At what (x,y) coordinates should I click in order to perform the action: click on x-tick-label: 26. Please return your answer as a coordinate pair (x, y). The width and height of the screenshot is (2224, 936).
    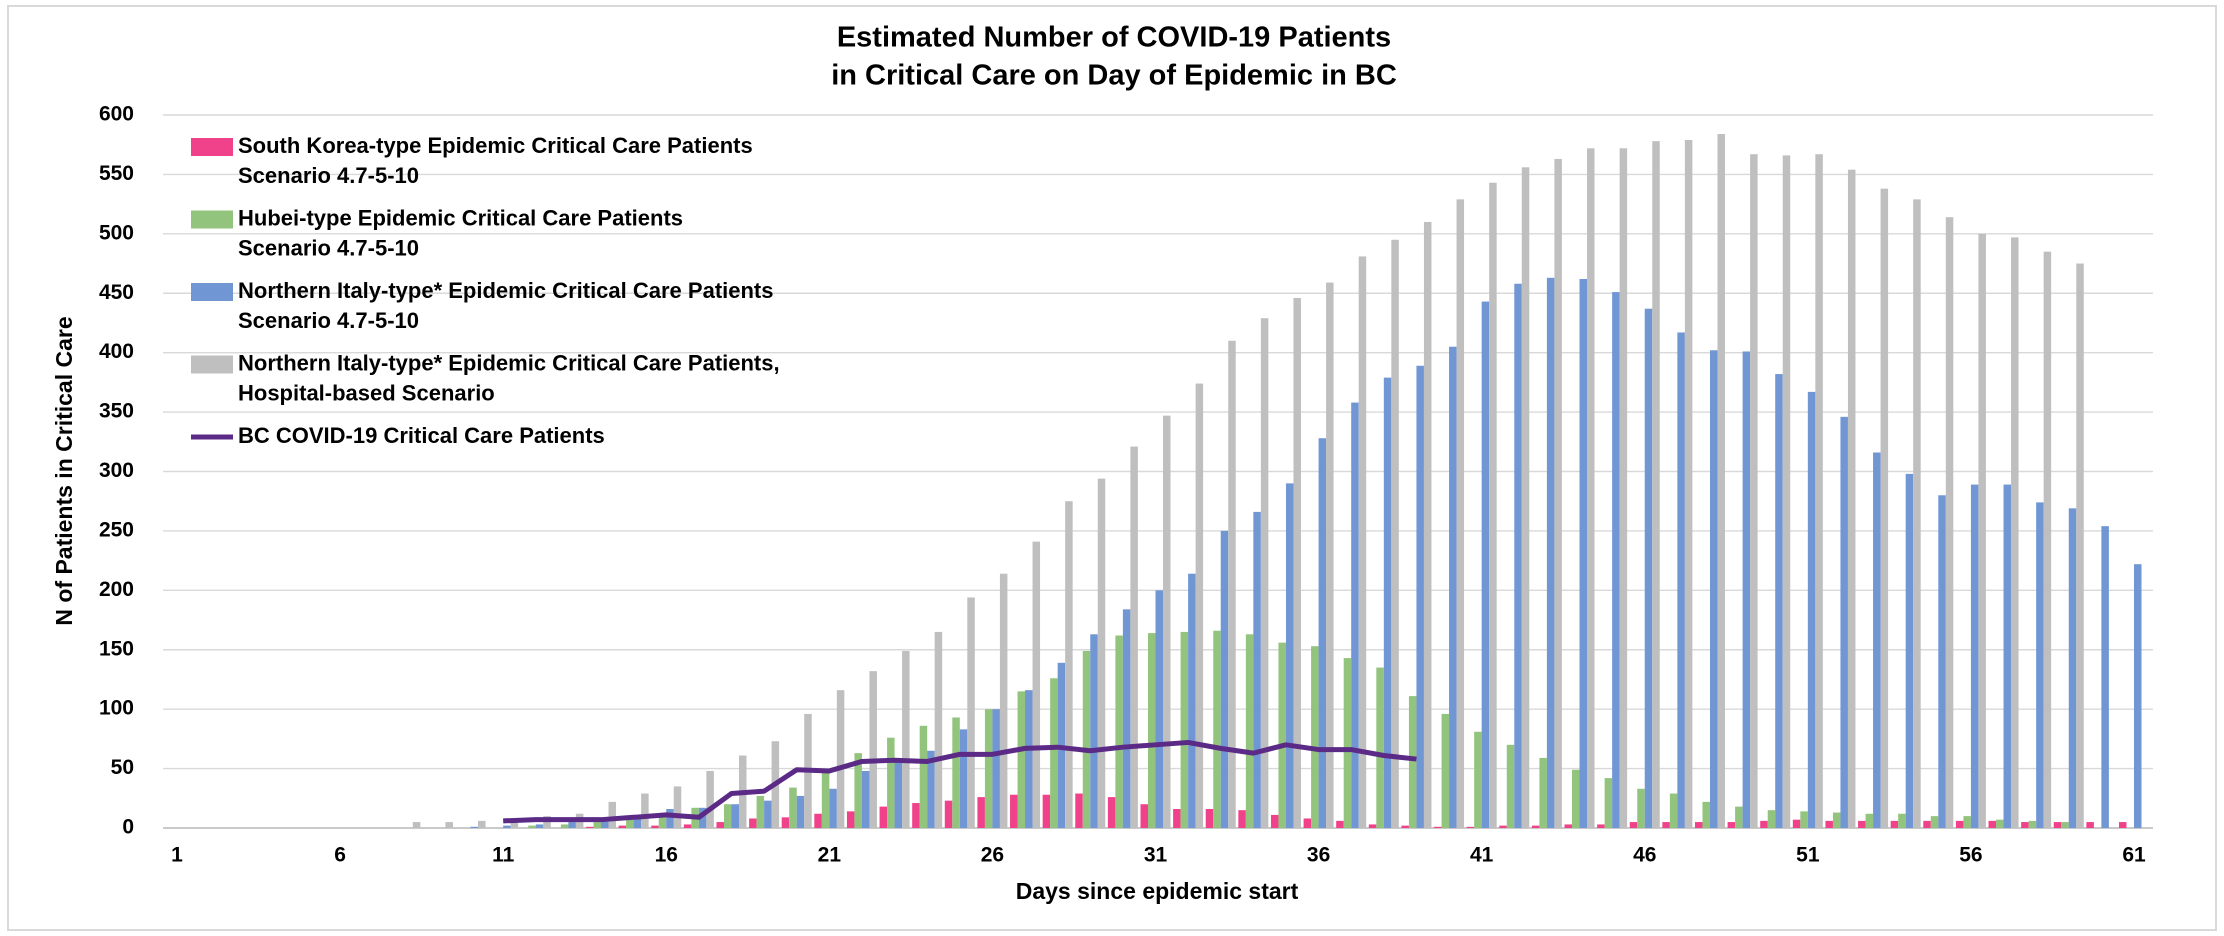
    Looking at the image, I should click on (992, 855).